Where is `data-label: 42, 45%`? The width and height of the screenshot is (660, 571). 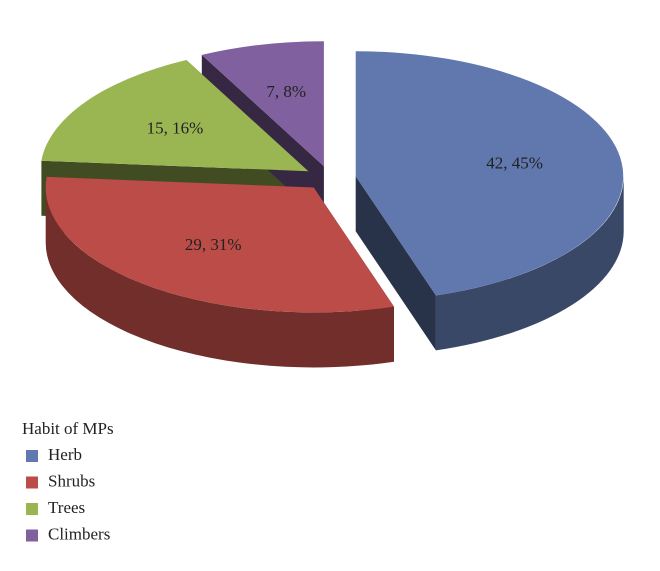
data-label: 42, 45% is located at coordinates (514, 163).